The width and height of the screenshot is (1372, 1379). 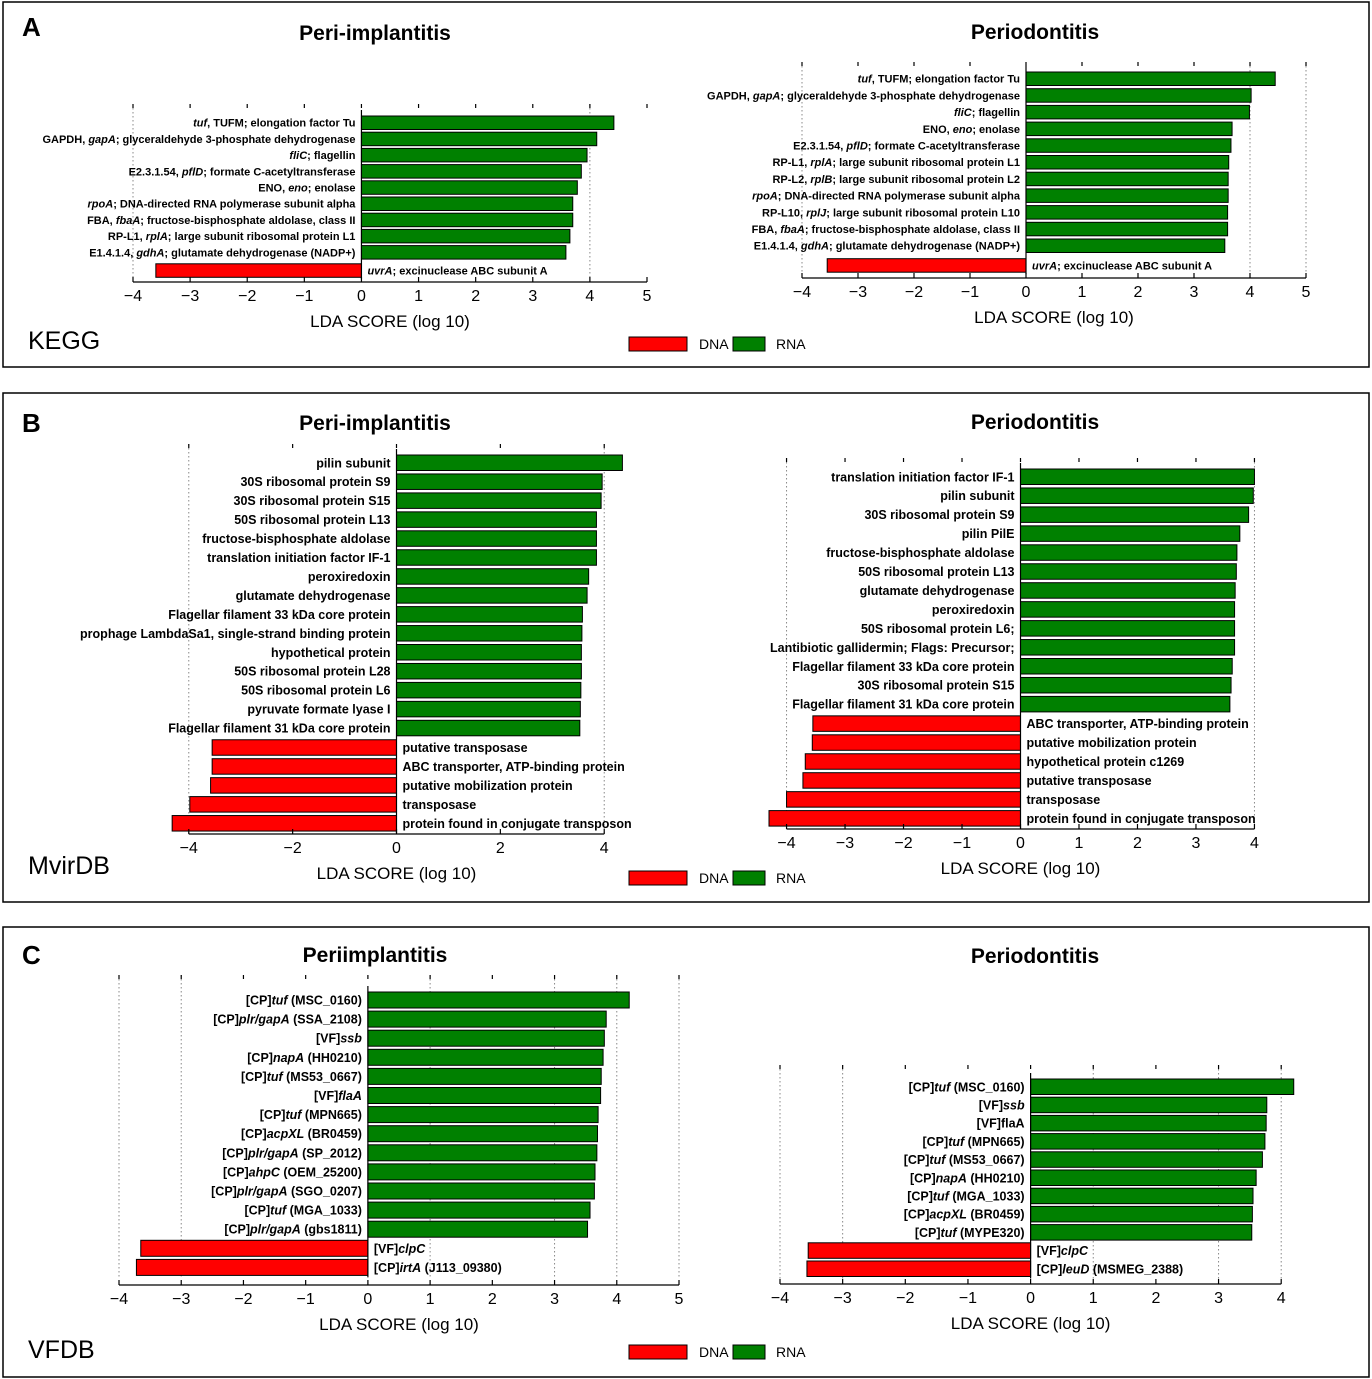 What do you see at coordinates (1138, 292) in the screenshot?
I see `x-tick-label: 2` at bounding box center [1138, 292].